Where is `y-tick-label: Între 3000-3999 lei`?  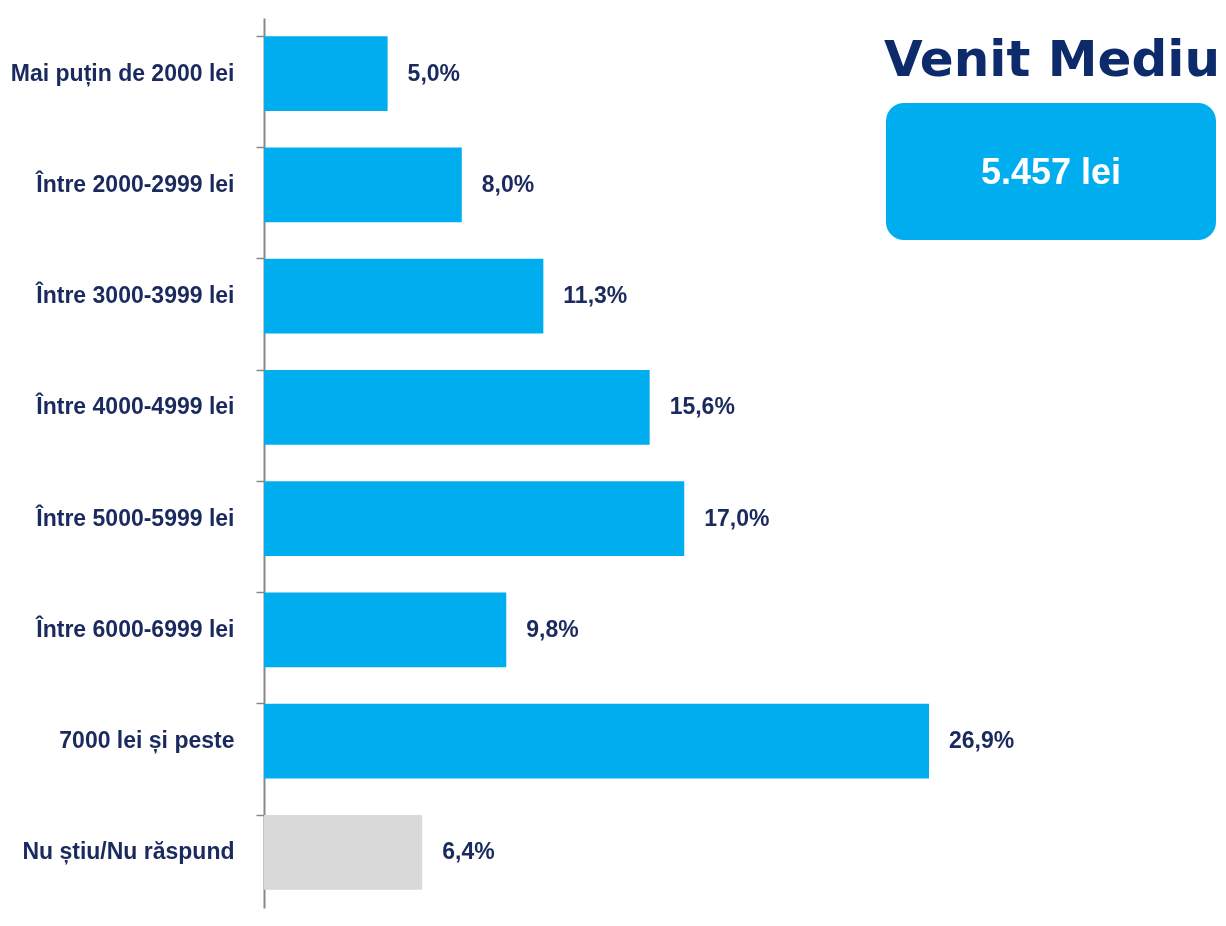
y-tick-label: Între 3000-3999 lei is located at coordinates (135, 295).